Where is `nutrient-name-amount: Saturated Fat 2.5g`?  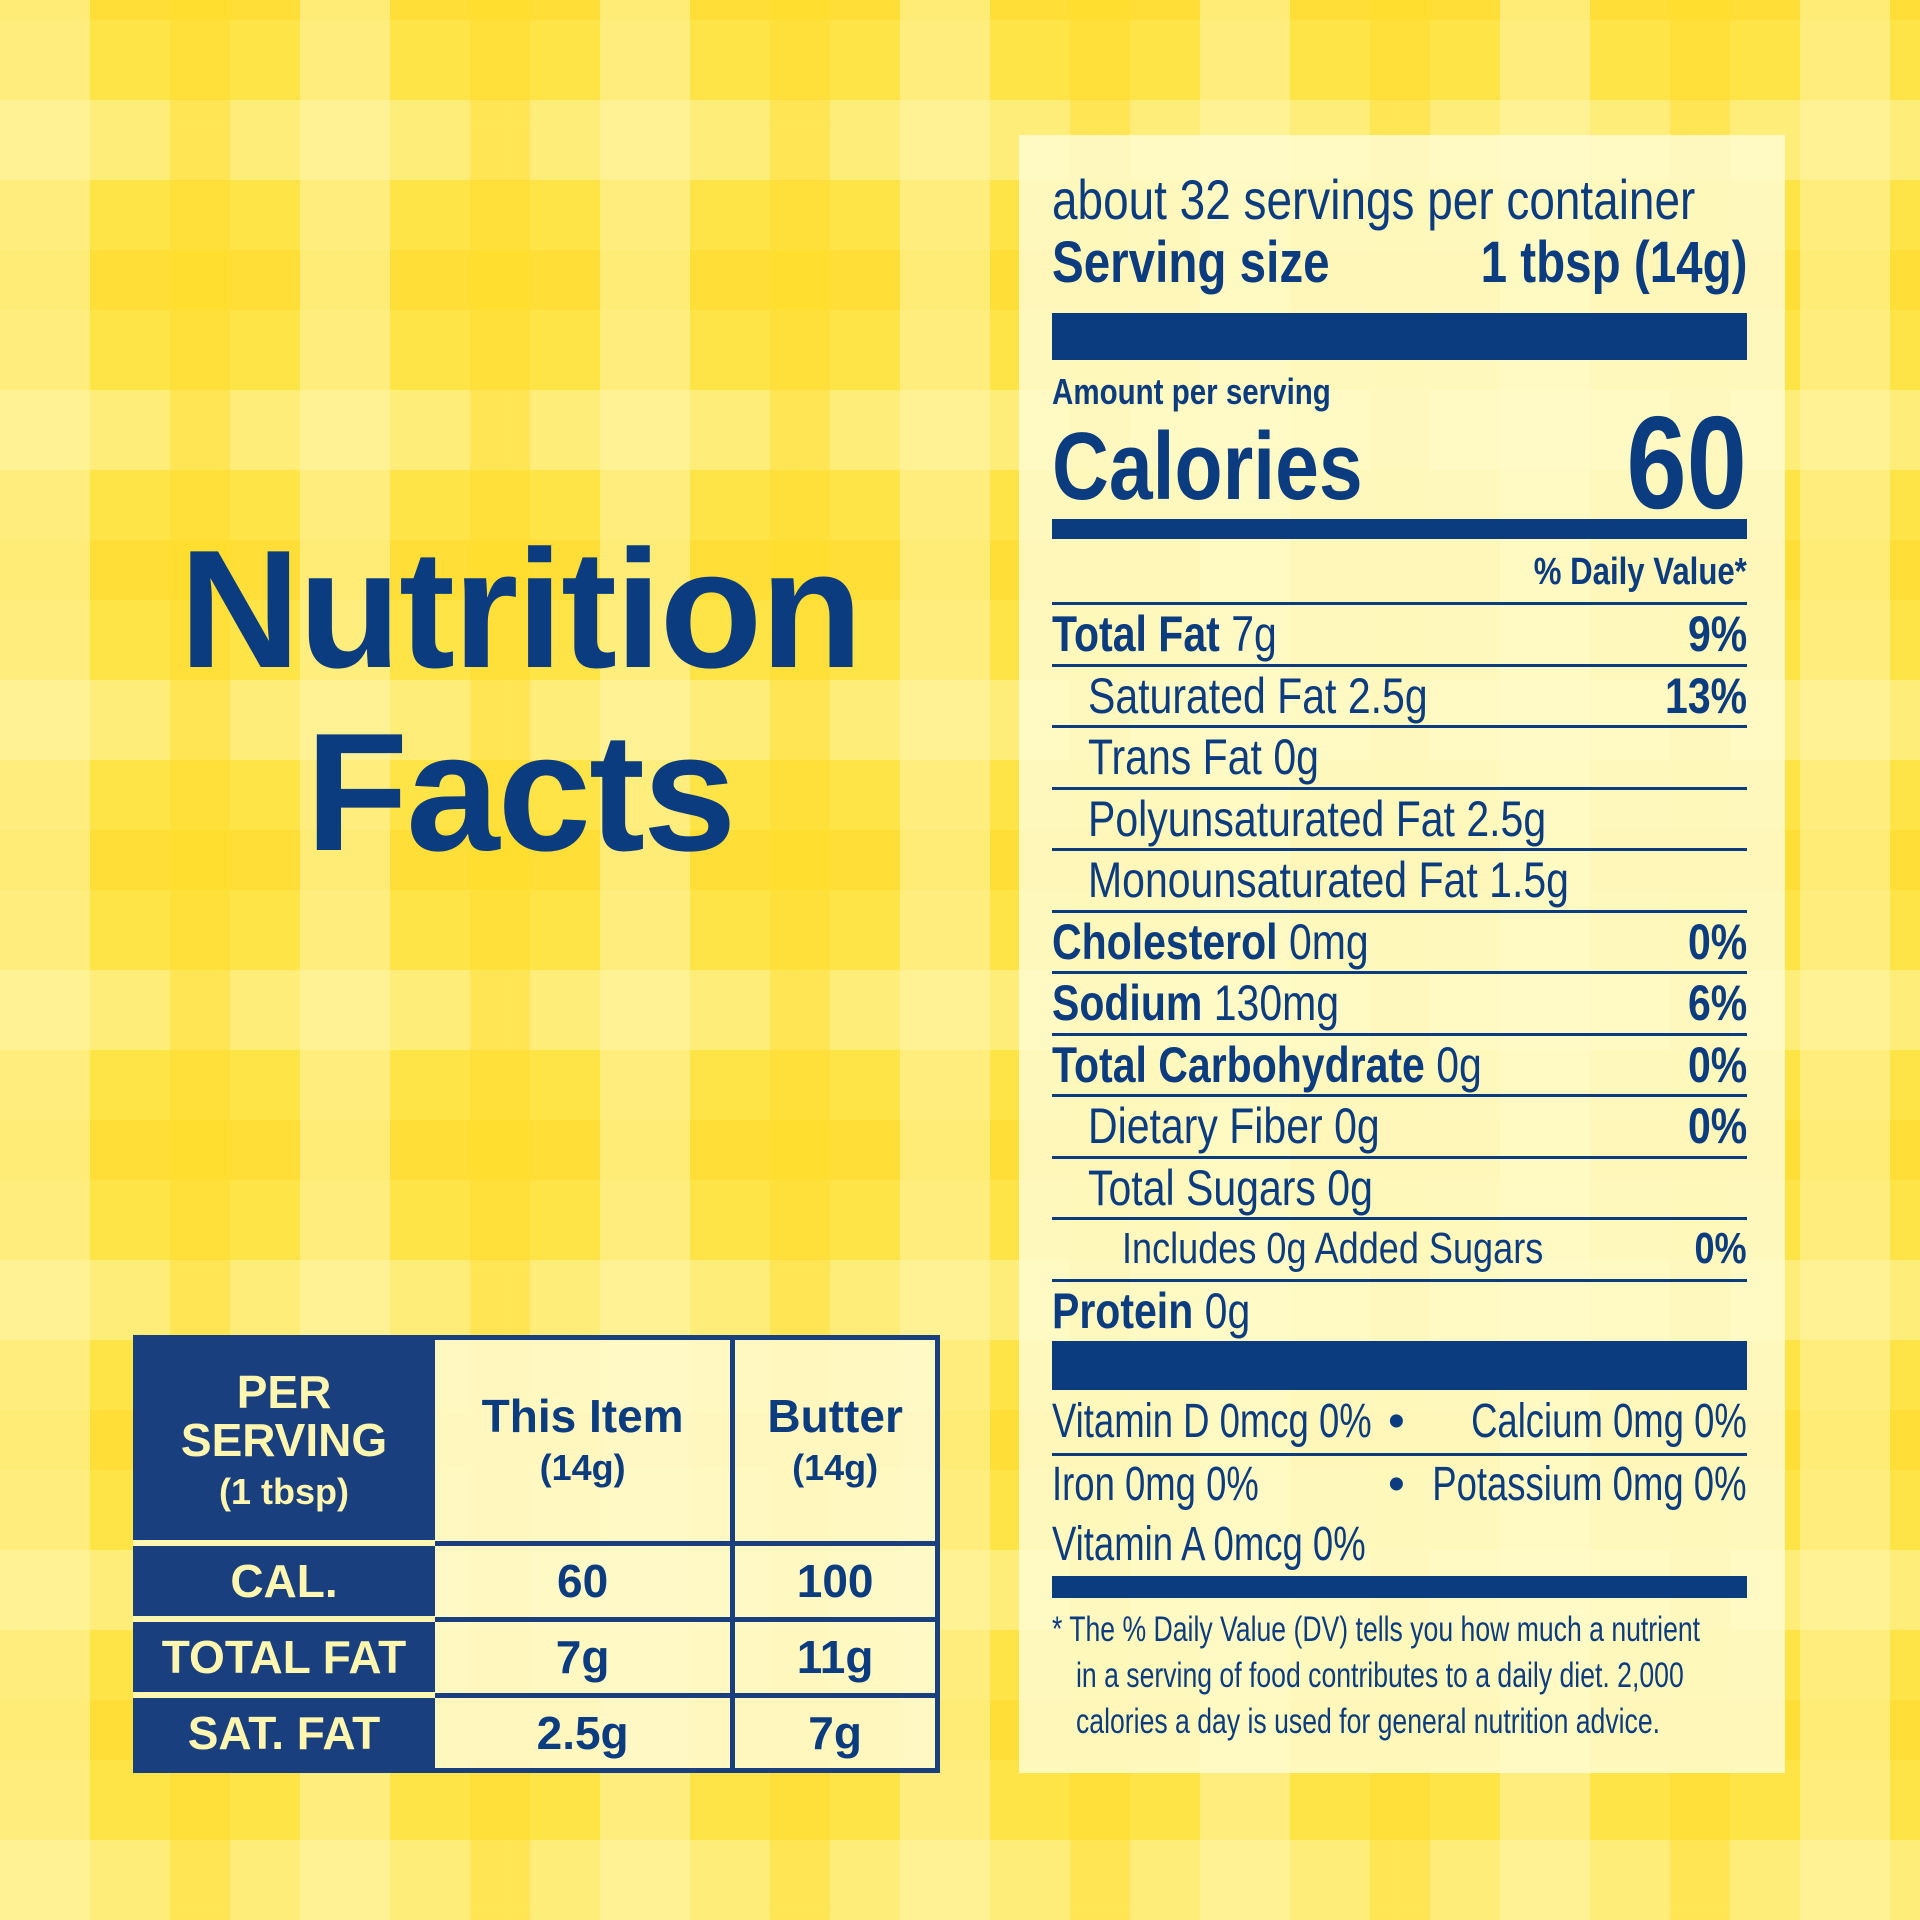
nutrient-name-amount: Saturated Fat 2.5g is located at coordinates (1258, 696).